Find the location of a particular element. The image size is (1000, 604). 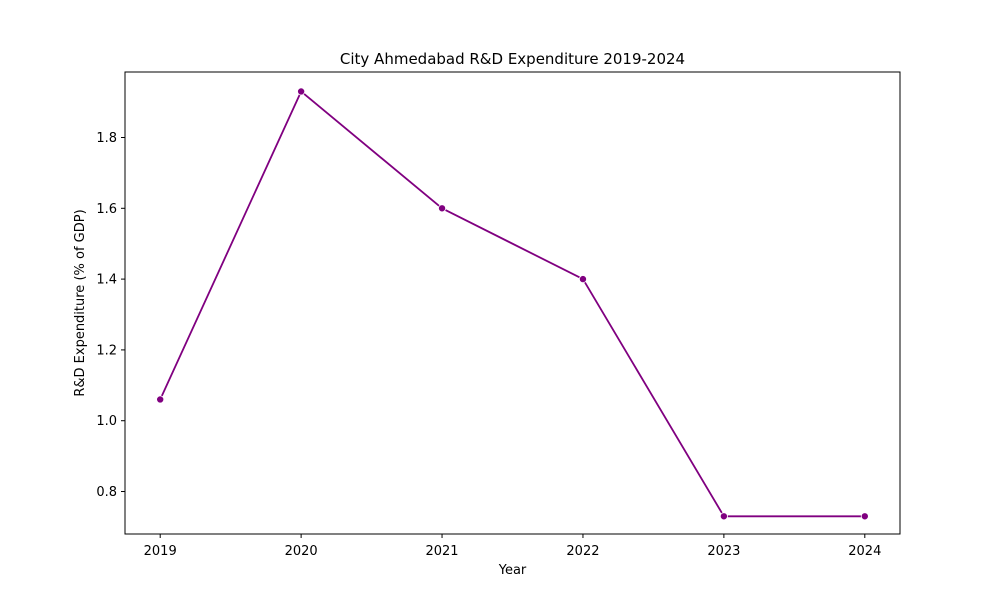

x-tick-label: 2024 is located at coordinates (864, 551).